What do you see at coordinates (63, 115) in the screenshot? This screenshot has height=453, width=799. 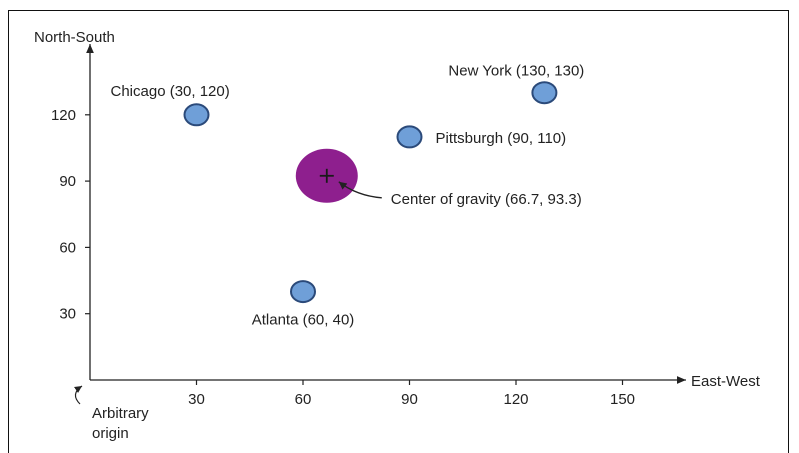 I see `y-tick-label: 120` at bounding box center [63, 115].